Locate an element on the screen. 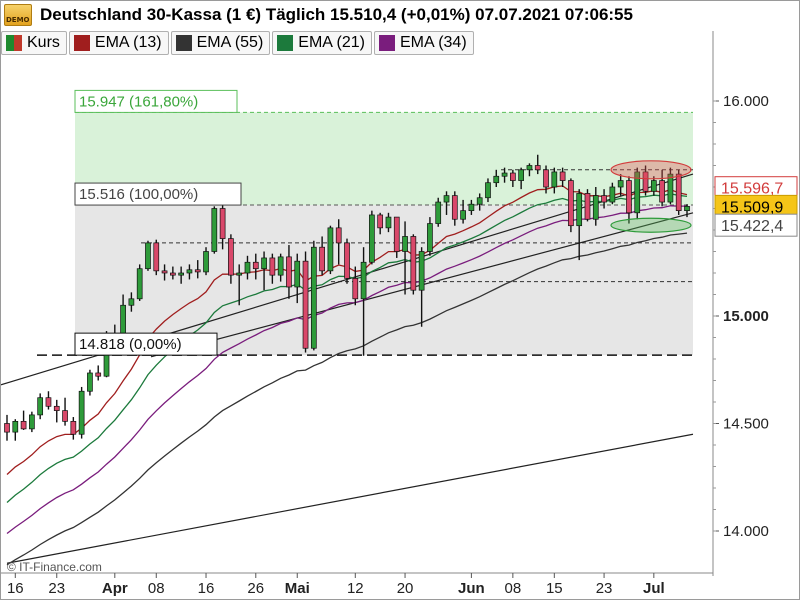  x-tick-label: 12 is located at coordinates (355, 588).